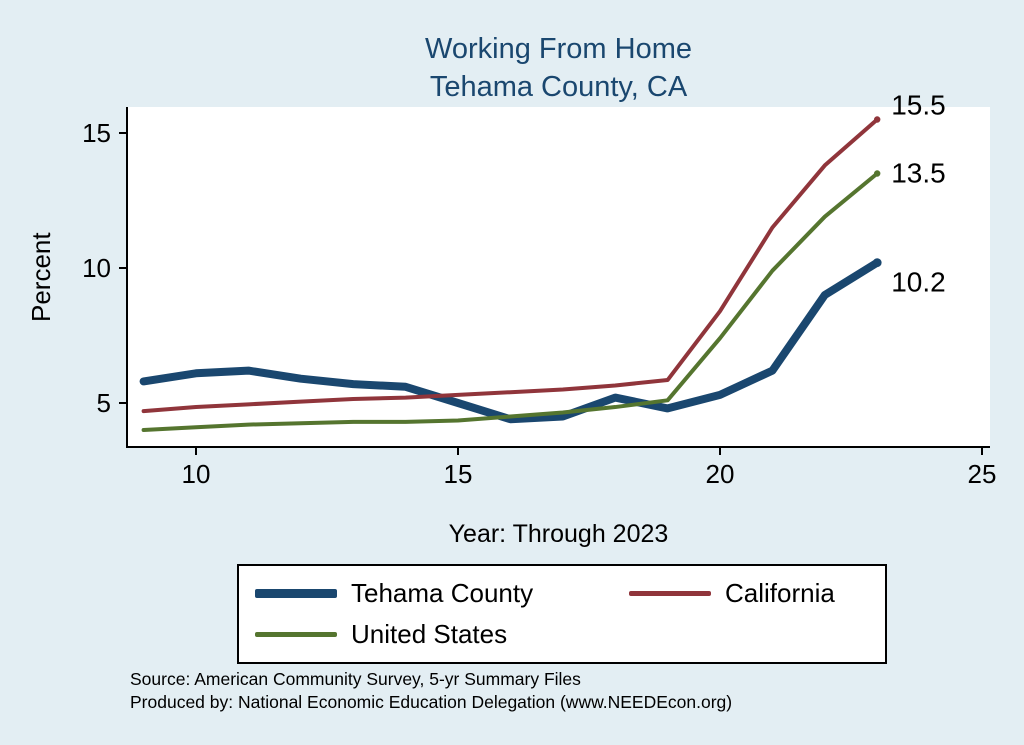 Image resolution: width=1024 pixels, height=745 pixels. What do you see at coordinates (918, 105) in the screenshot?
I see `series-end-label: 15.5` at bounding box center [918, 105].